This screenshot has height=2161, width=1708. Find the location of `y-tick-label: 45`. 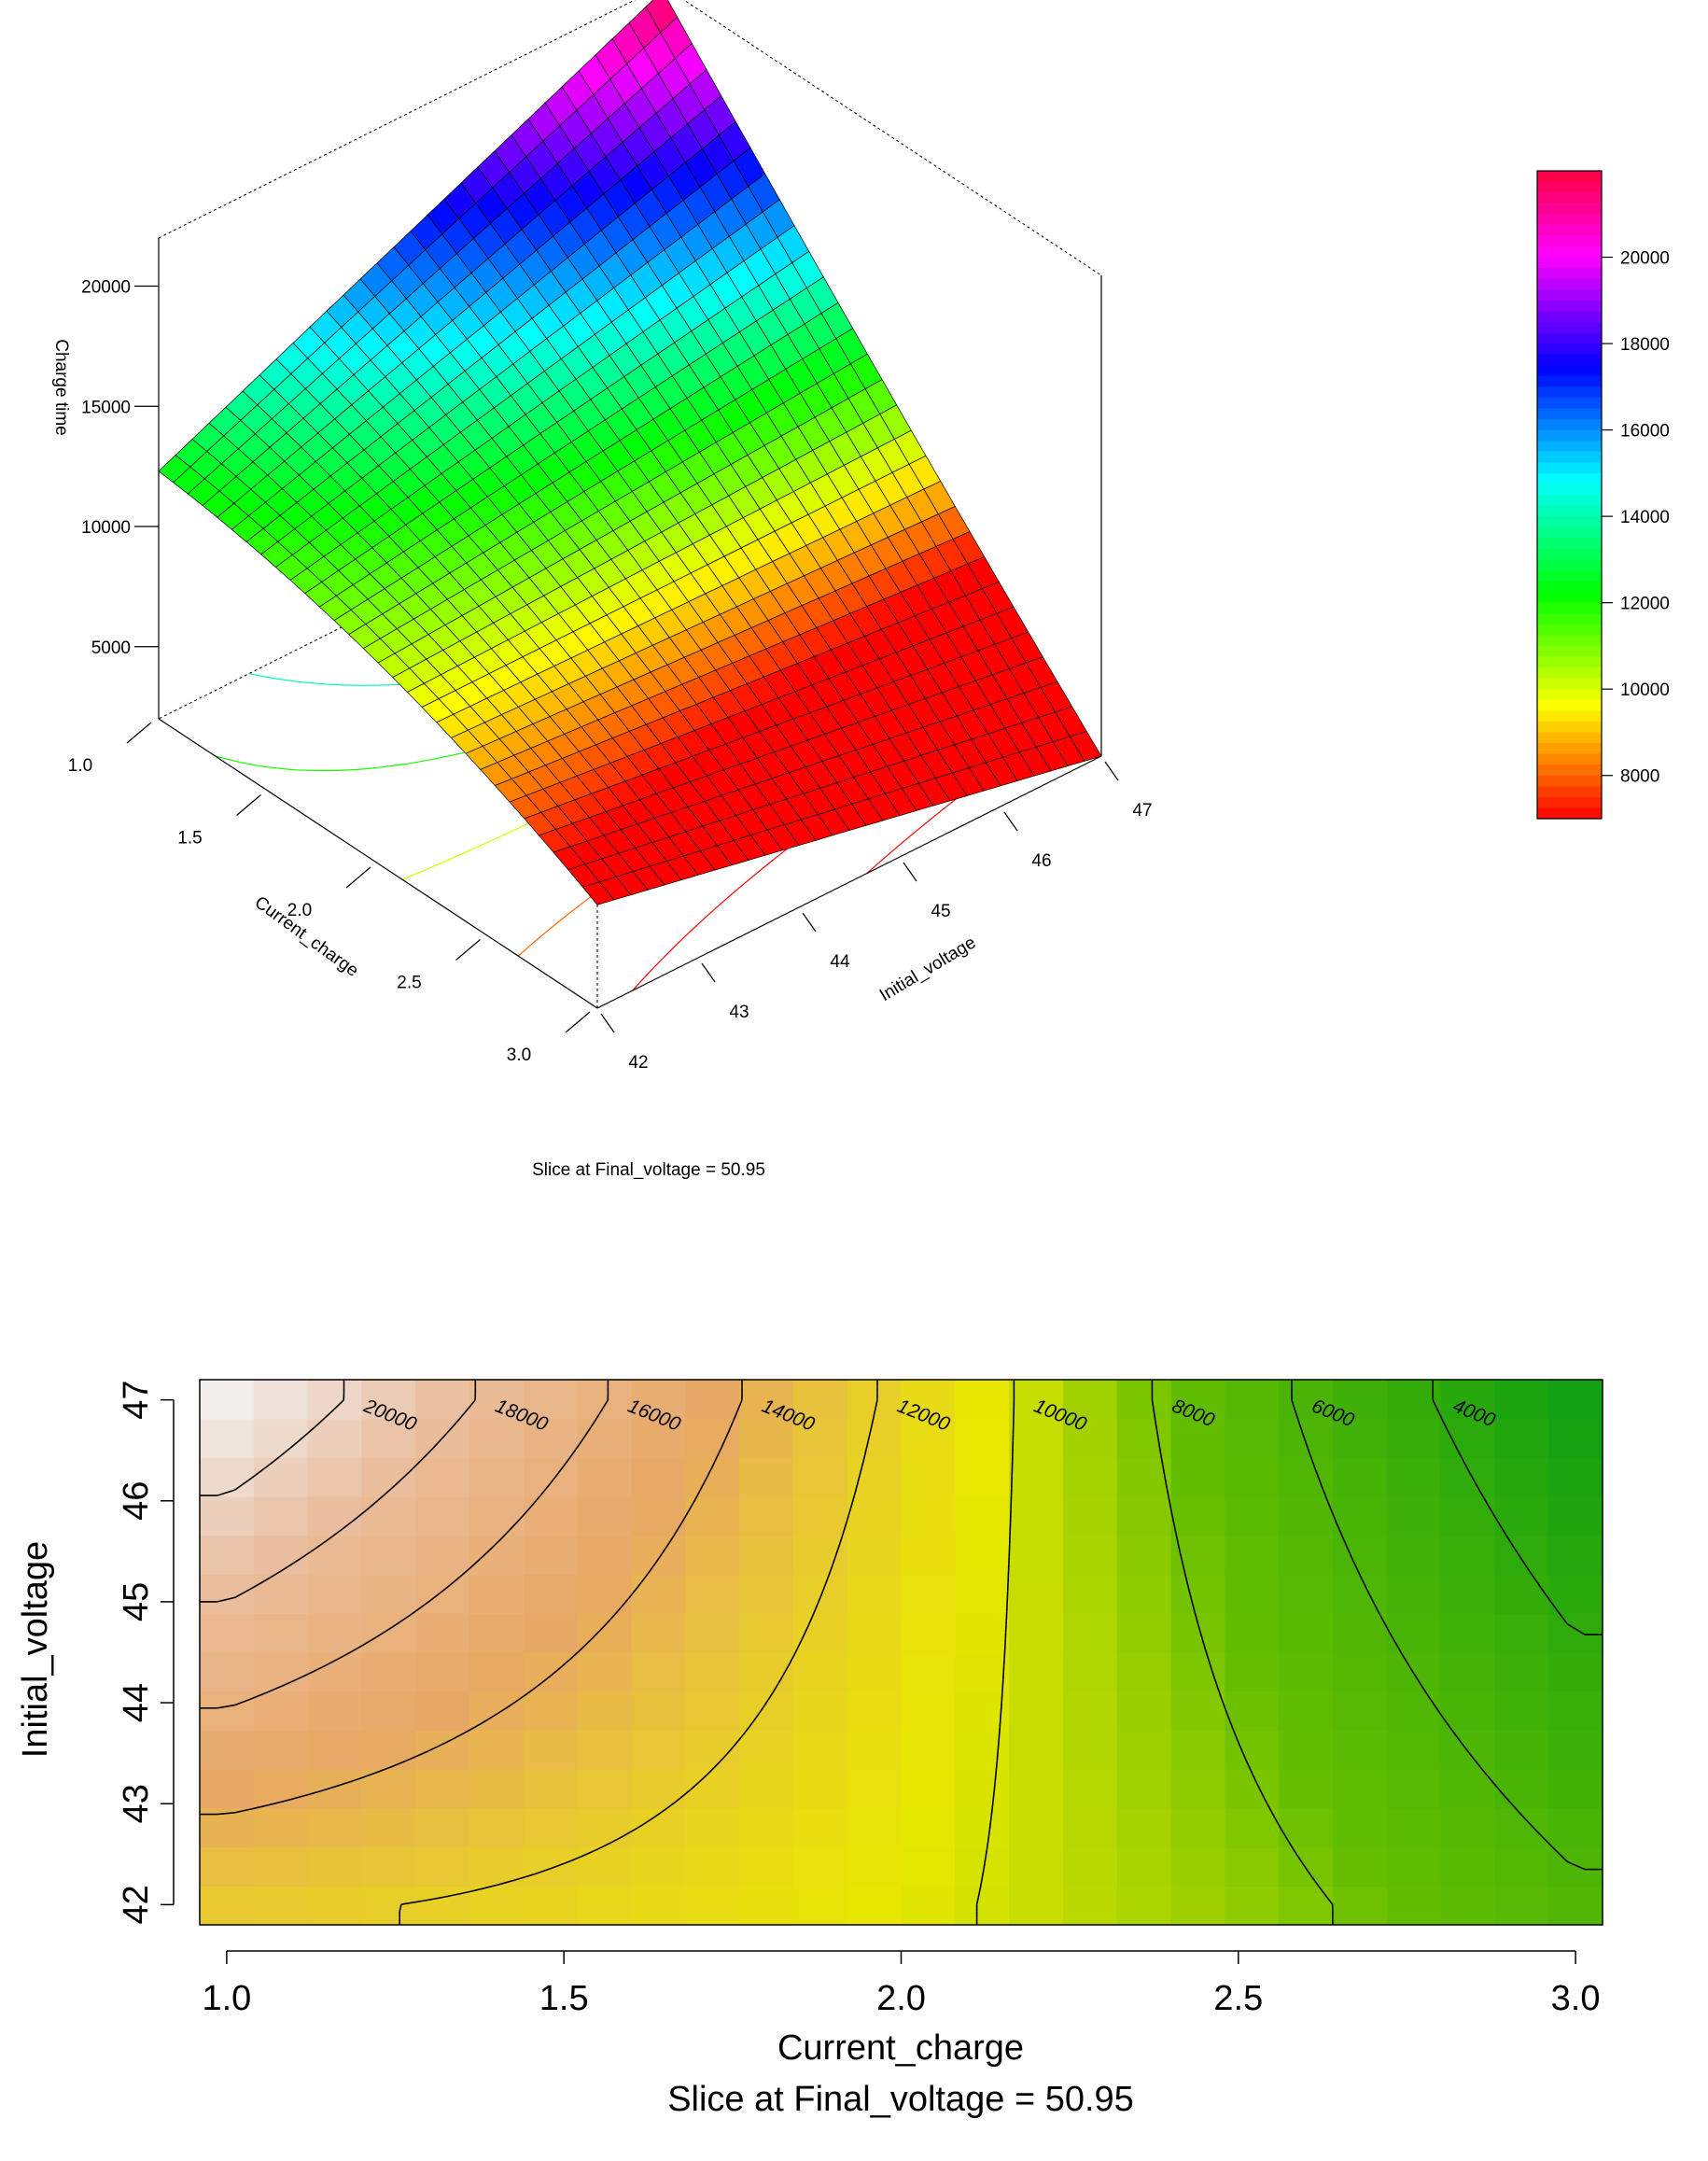

y-tick-label: 45 is located at coordinates (940, 911).